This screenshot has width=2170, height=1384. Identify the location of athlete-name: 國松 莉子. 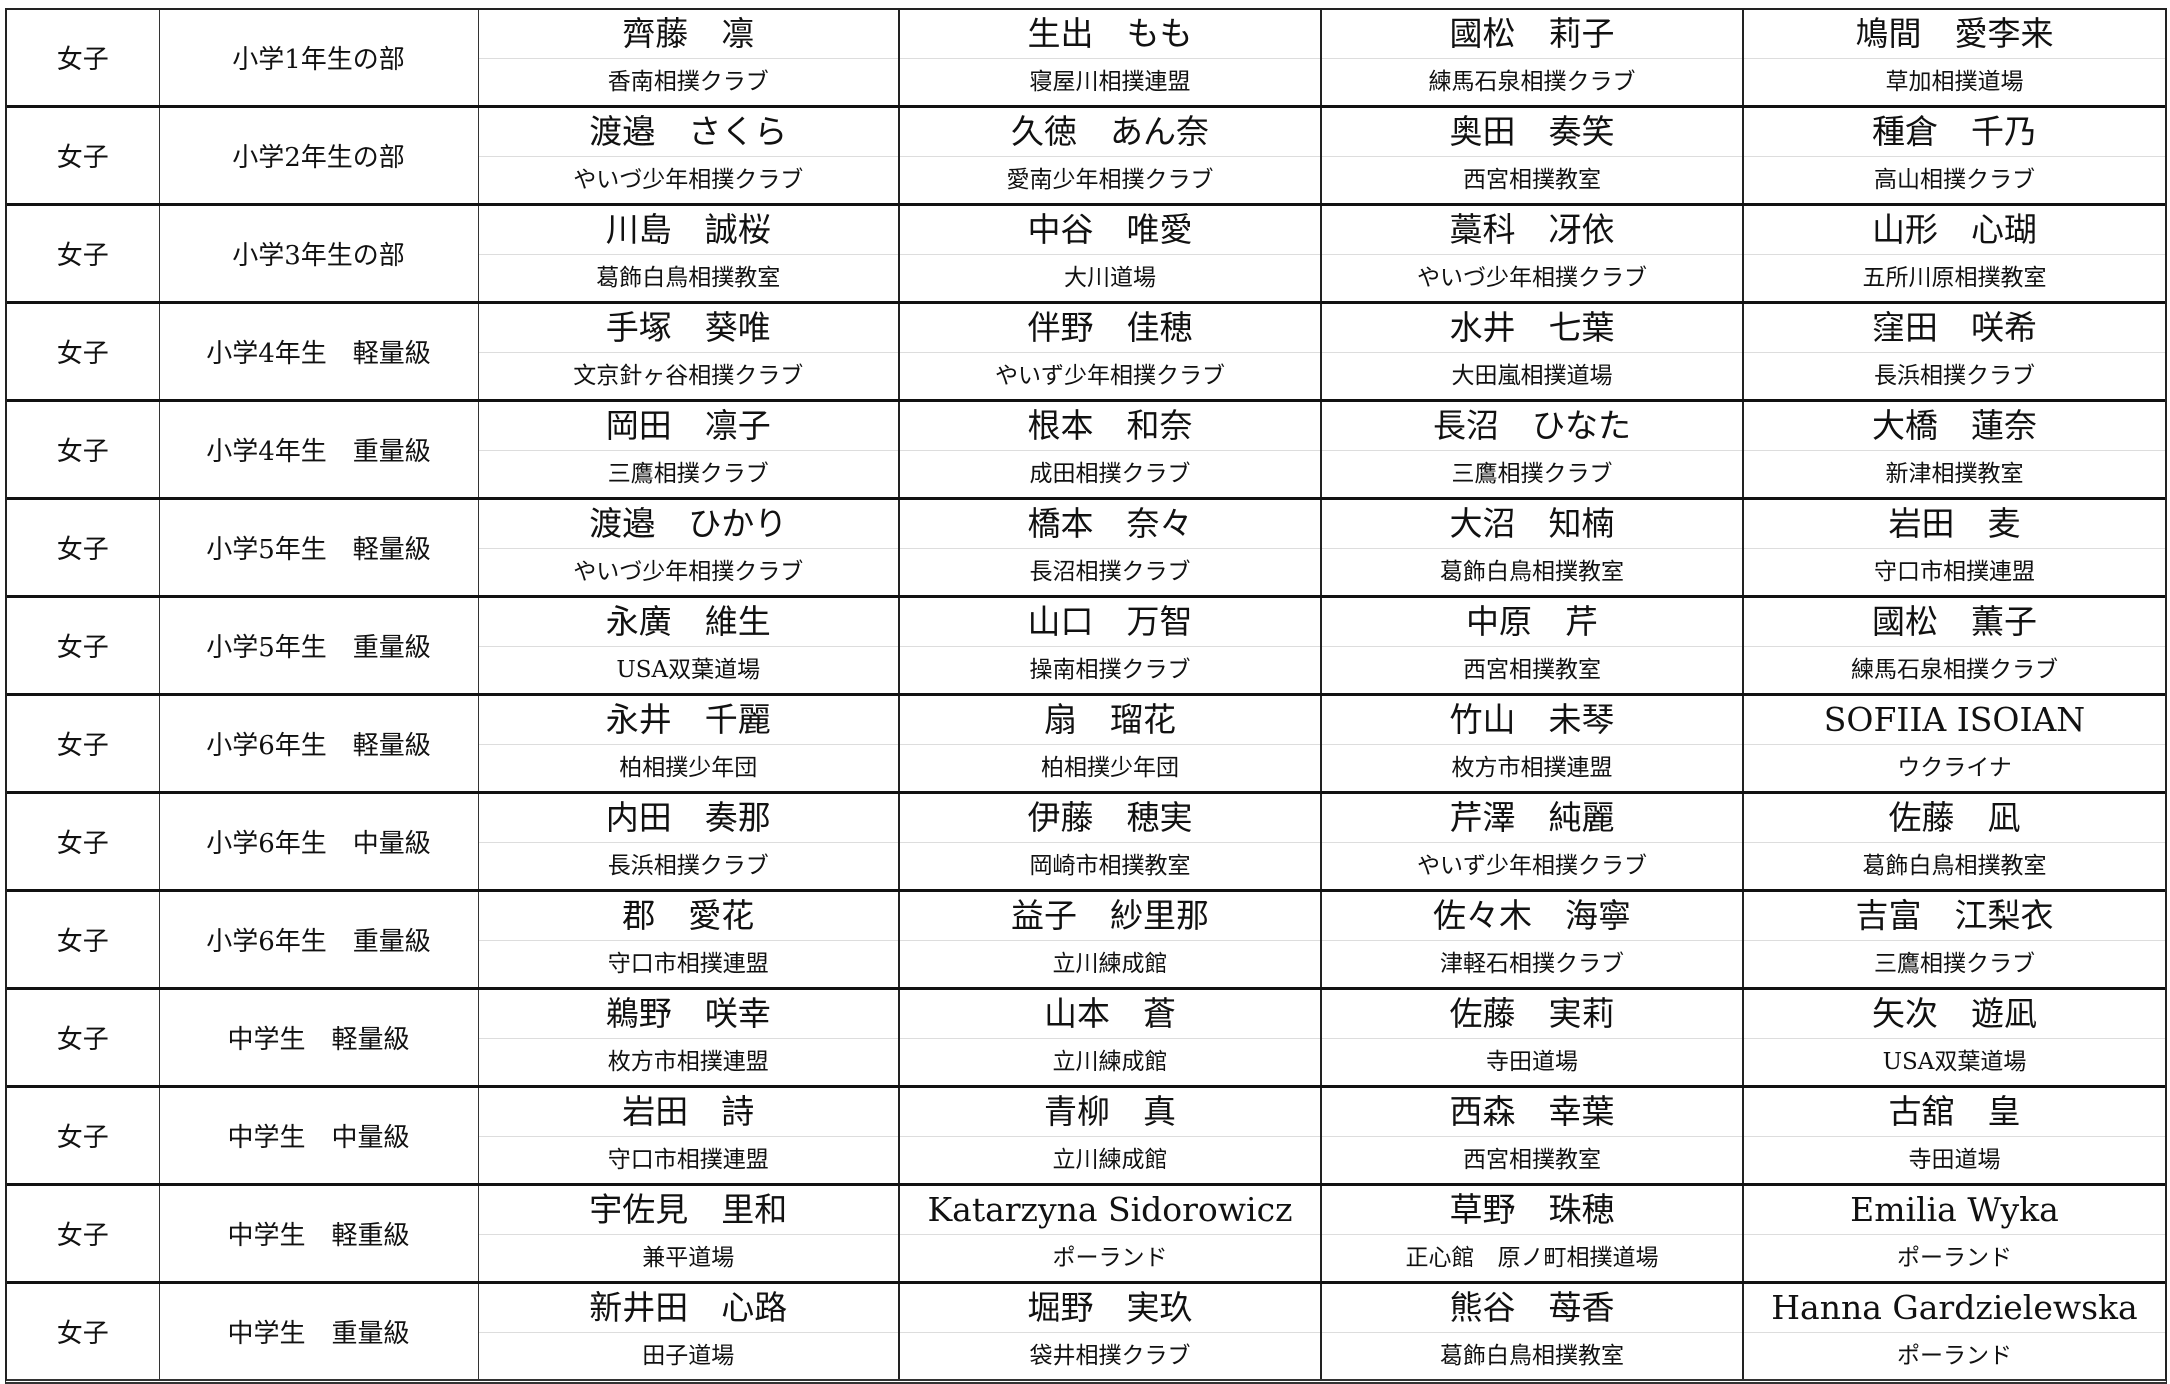
(1532, 34).